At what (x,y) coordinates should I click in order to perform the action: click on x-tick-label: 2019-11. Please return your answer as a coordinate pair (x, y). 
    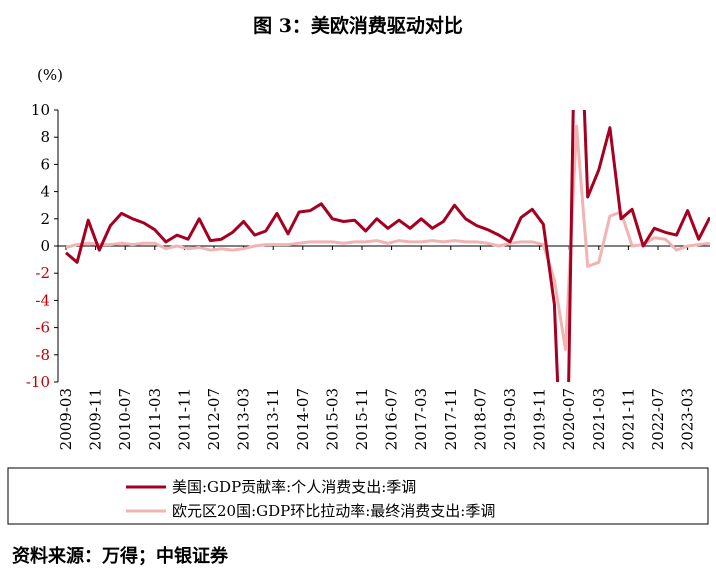
    Looking at the image, I should click on (540, 419).